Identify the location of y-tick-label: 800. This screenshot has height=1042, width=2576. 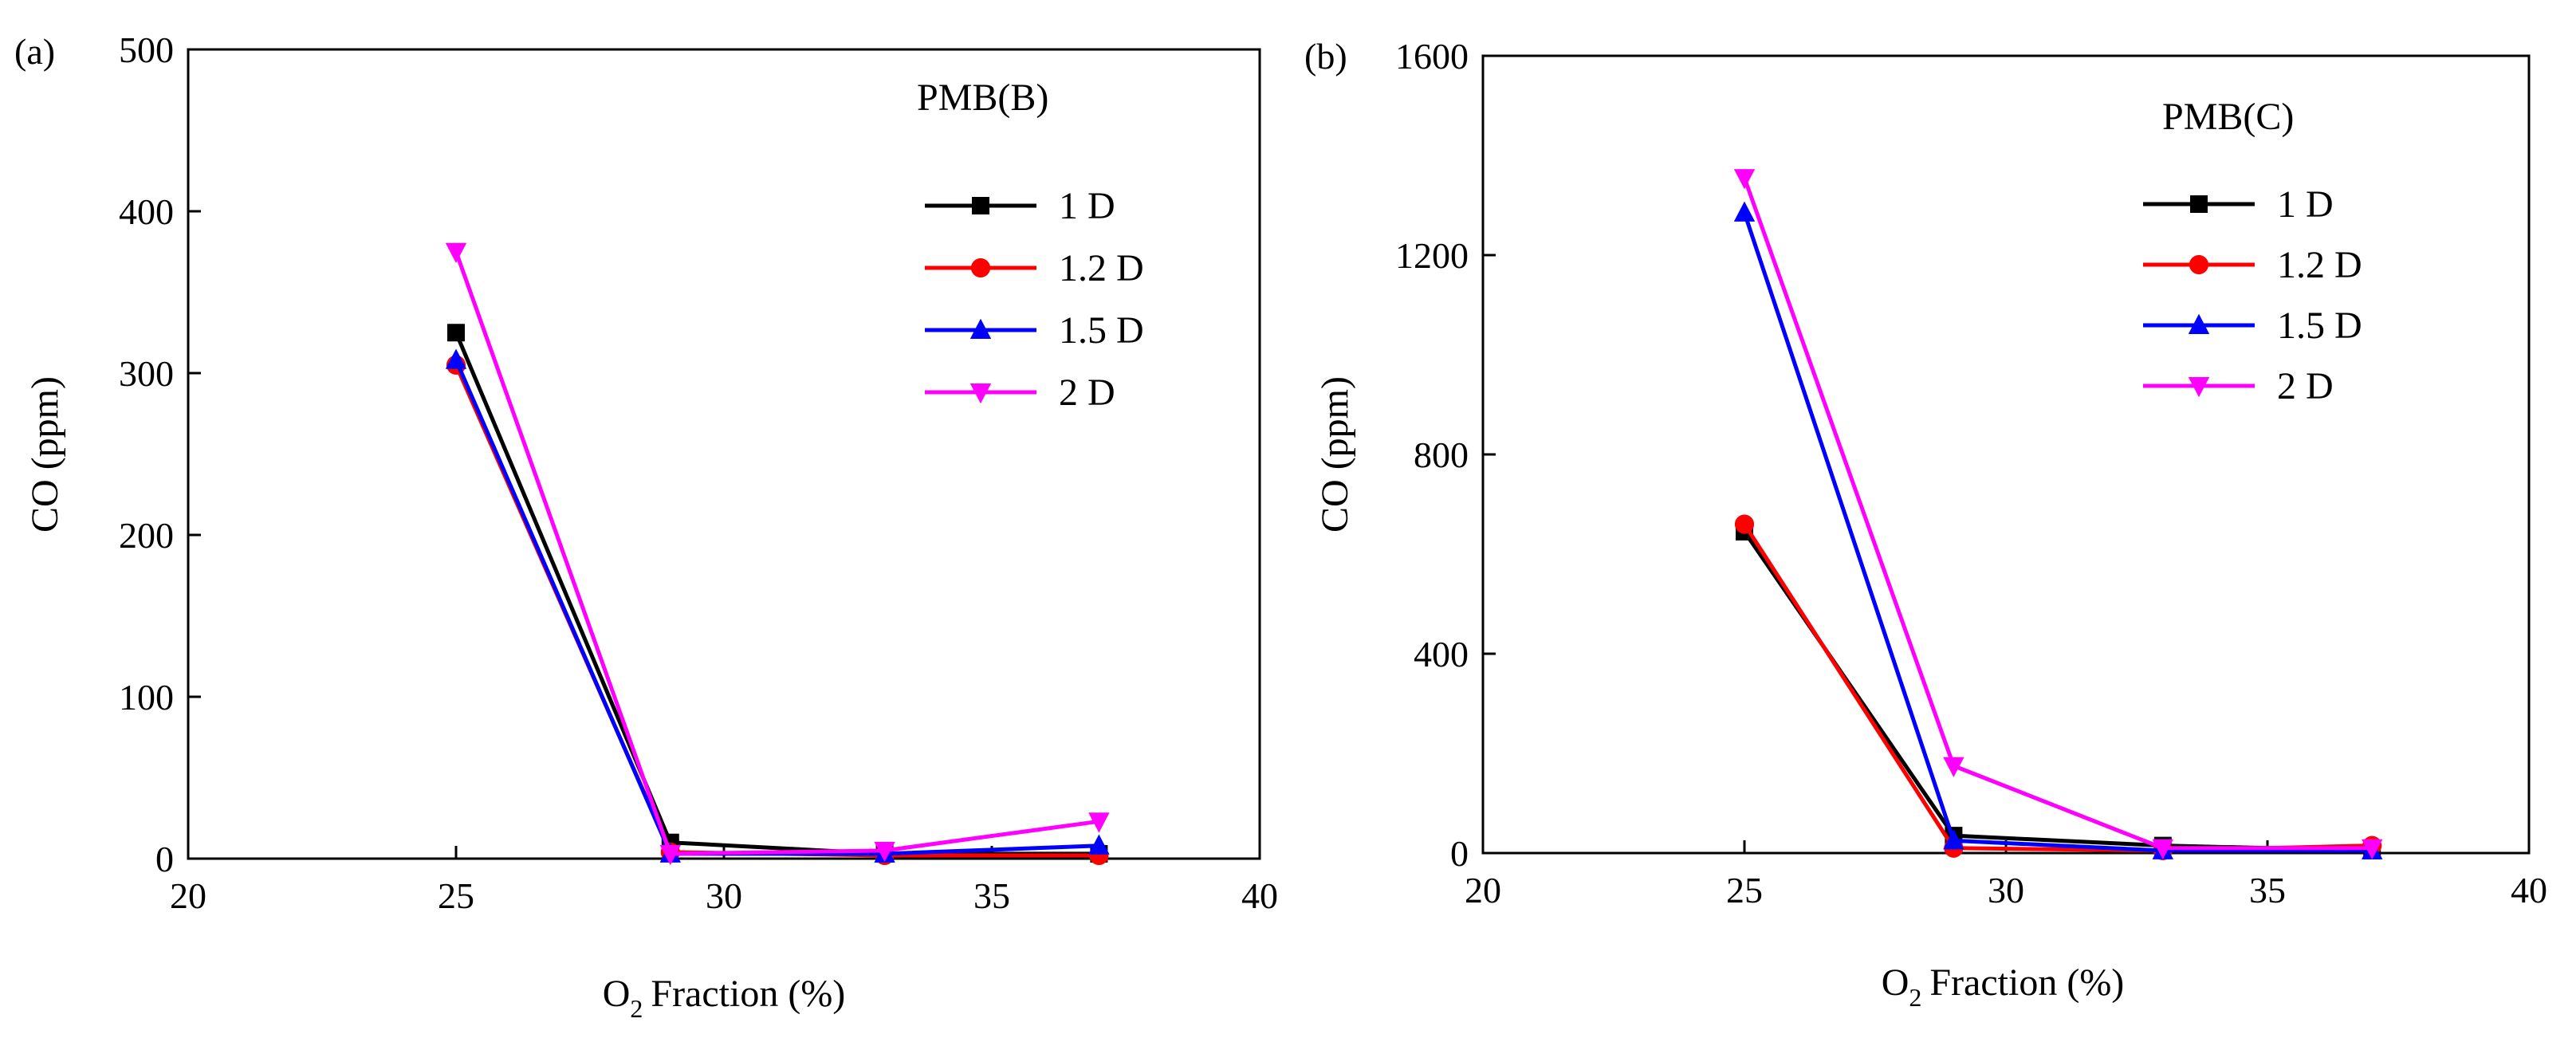
(1442, 454).